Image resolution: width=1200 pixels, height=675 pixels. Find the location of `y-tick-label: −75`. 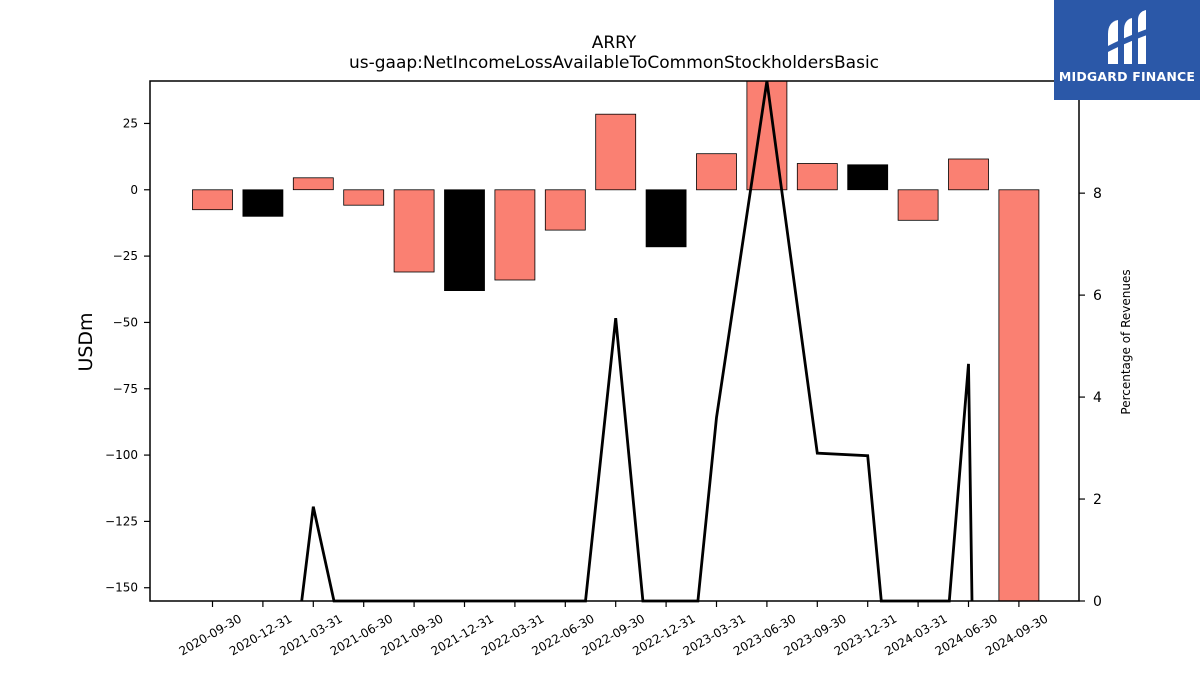

y-tick-label: −75 is located at coordinates (125, 389).